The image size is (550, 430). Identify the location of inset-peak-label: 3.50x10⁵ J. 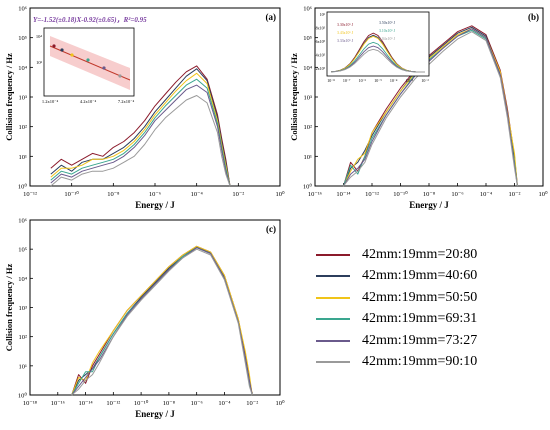
(387, 23).